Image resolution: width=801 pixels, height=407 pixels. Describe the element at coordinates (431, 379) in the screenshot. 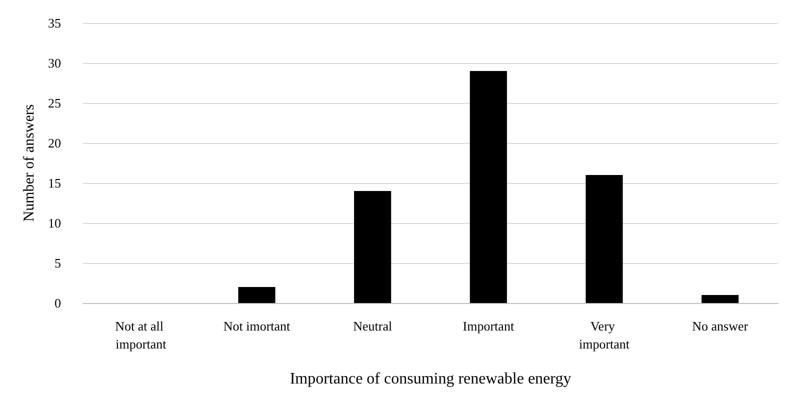

I see `x-axis-title: Importance of consuming renewable energy` at that location.